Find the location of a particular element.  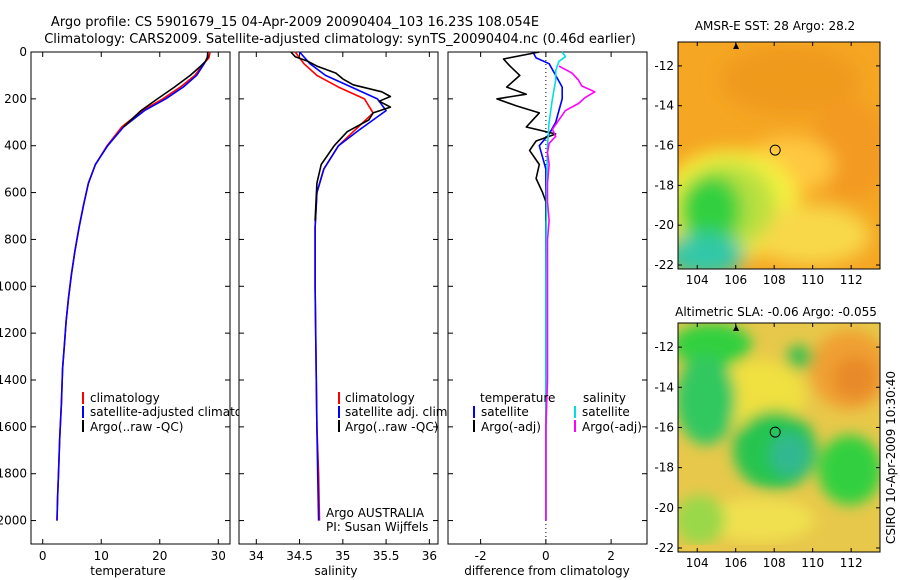

temperature-lines is located at coordinates (133, 286).